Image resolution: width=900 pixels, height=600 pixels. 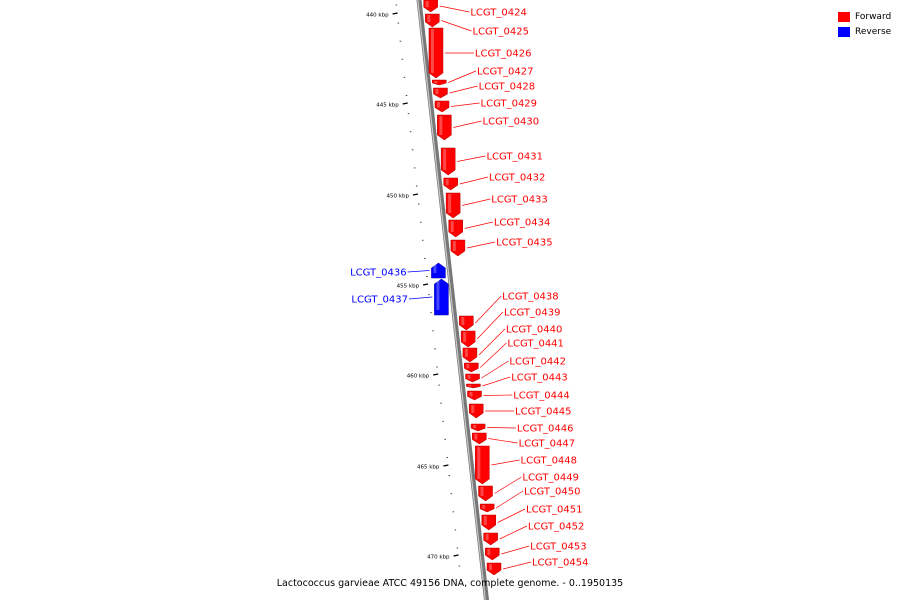 I want to click on gene-label-lcgt-0426: LCGT_0426, so click(x=503, y=54).